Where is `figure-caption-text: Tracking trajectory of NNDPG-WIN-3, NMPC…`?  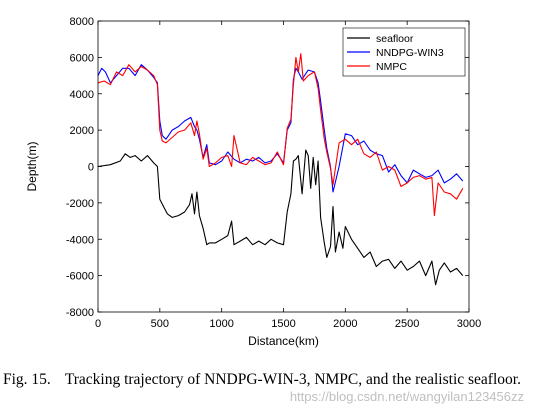
figure-caption-text: Tracking trajectory of NNDPG-WIN-3, NMPC… is located at coordinates (292, 379).